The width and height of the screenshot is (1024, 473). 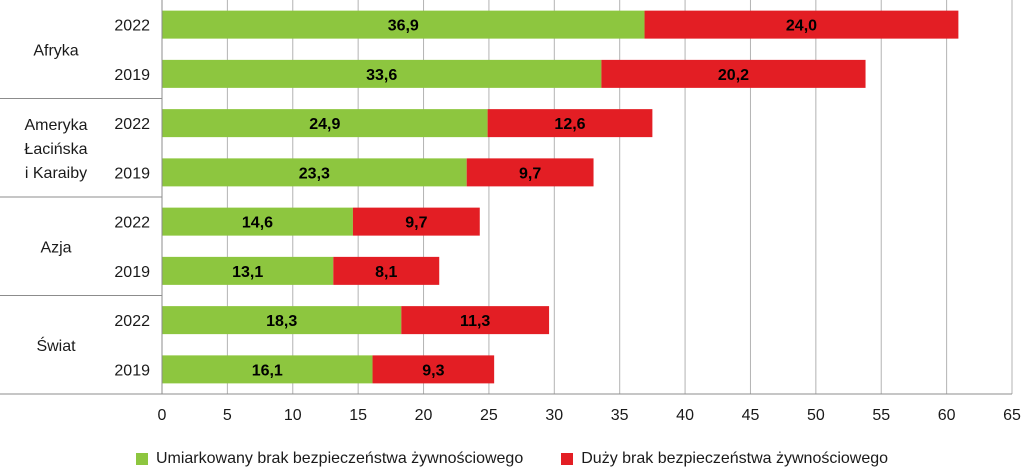 I want to click on data-label: 13,1, so click(x=247, y=272).